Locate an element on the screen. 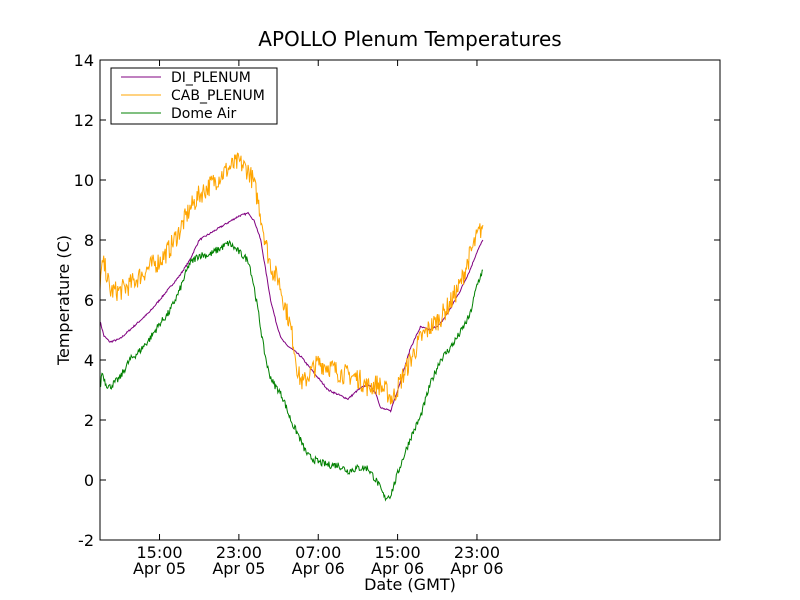 The height and width of the screenshot is (600, 800). y-tick-label: 10 is located at coordinates (84, 180).